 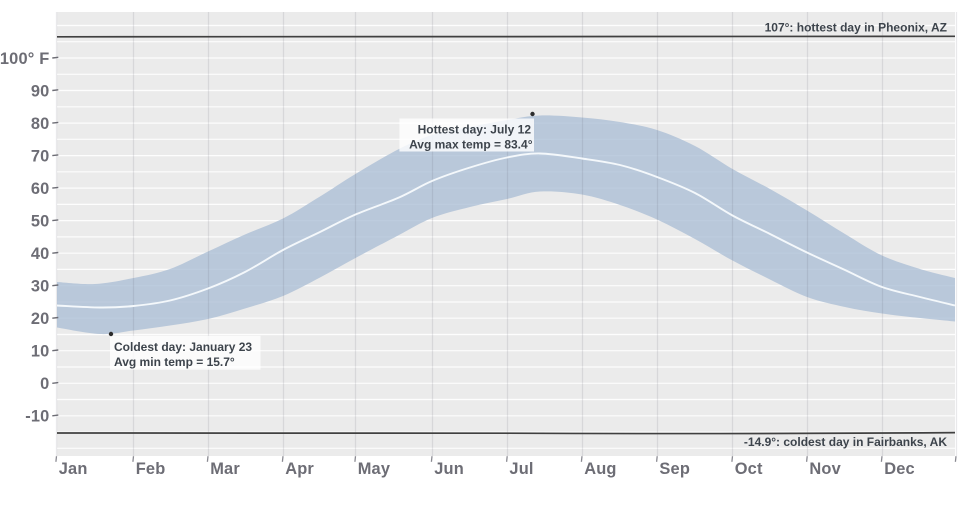 I want to click on svg-text: Mar, so click(x=225, y=469).